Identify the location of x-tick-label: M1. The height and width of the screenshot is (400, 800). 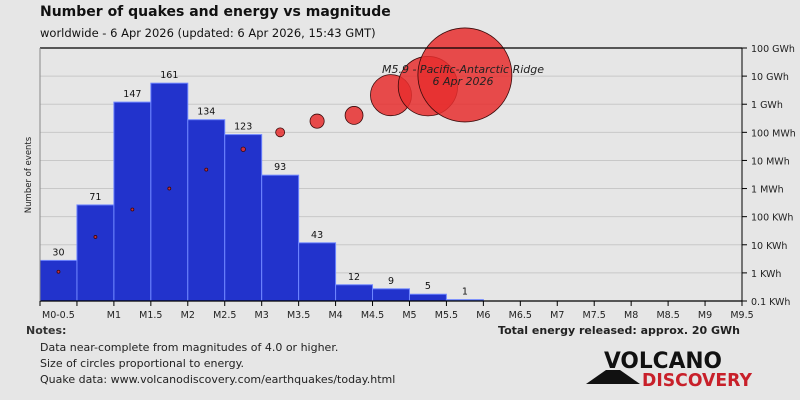
(114, 315).